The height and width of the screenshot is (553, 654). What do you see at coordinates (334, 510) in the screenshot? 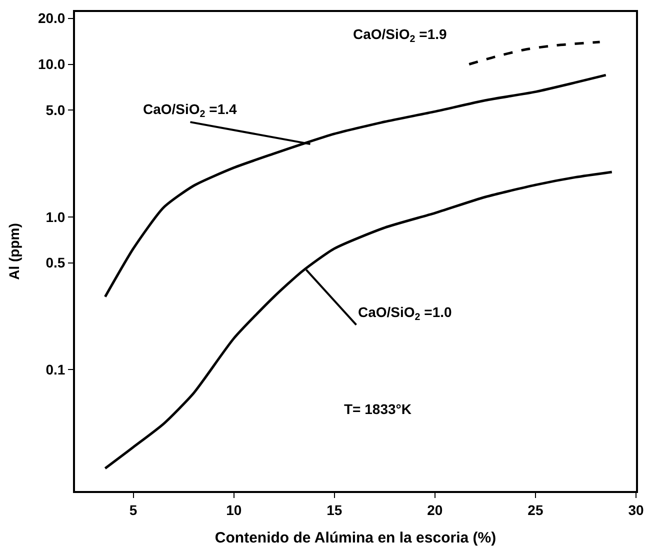
I see `x-tick-label: 15` at bounding box center [334, 510].